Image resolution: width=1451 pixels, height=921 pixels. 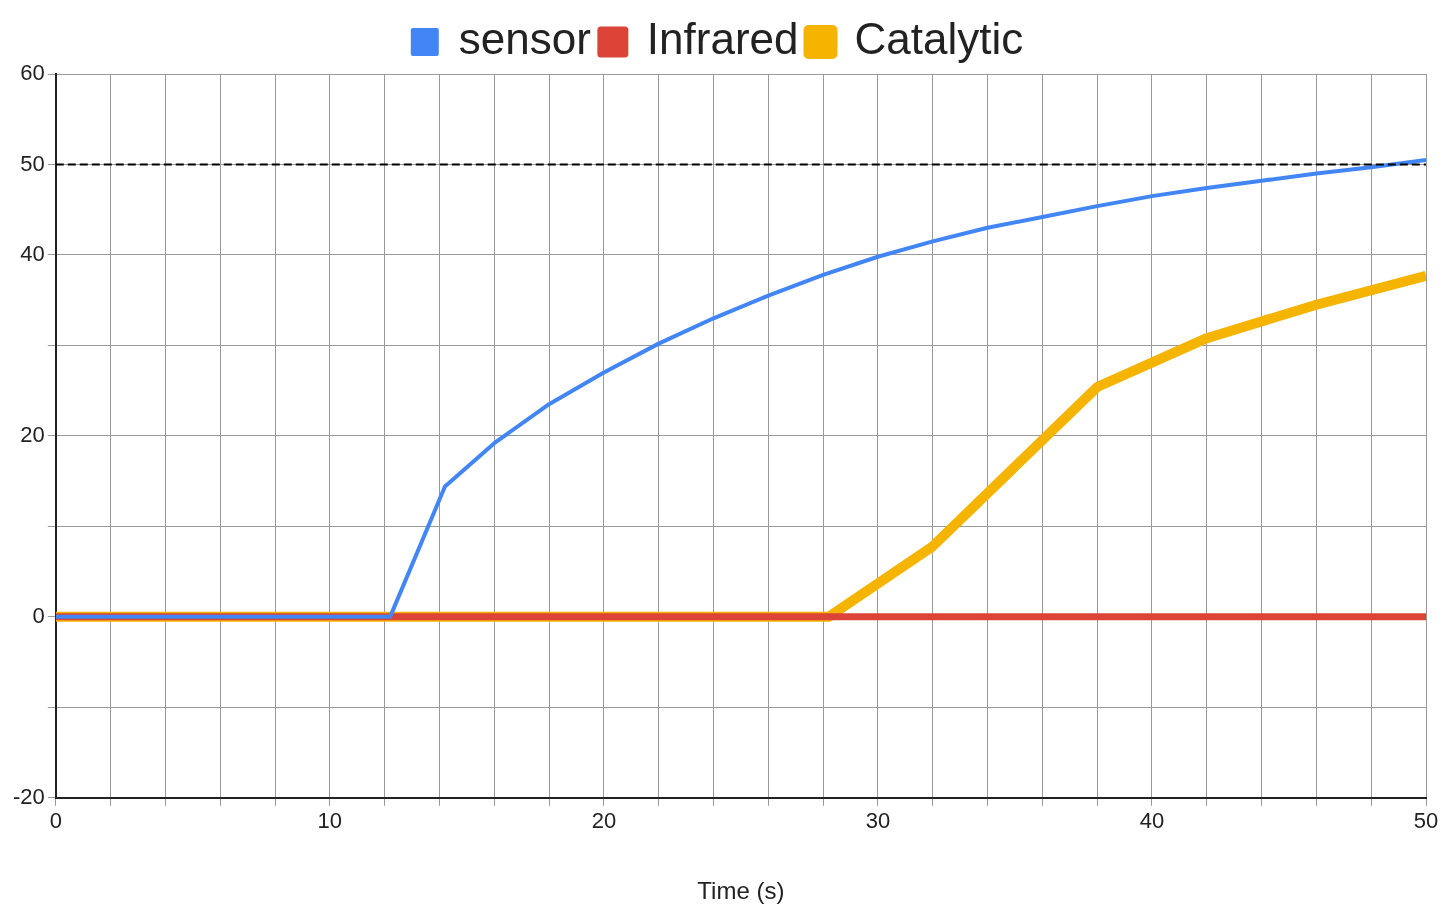 What do you see at coordinates (939, 39) in the screenshot?
I see `legend-label: Catalytic` at bounding box center [939, 39].